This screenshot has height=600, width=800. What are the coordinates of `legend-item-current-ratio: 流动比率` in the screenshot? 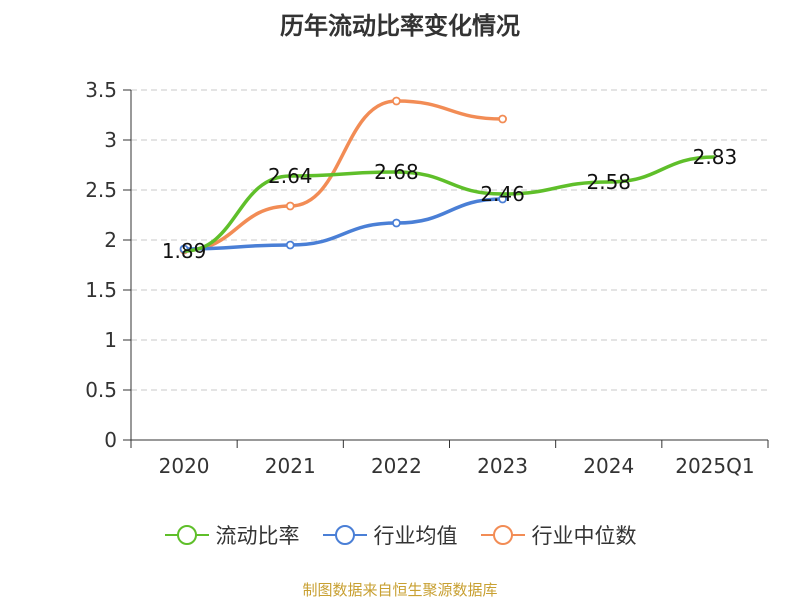 It's located at (232, 535).